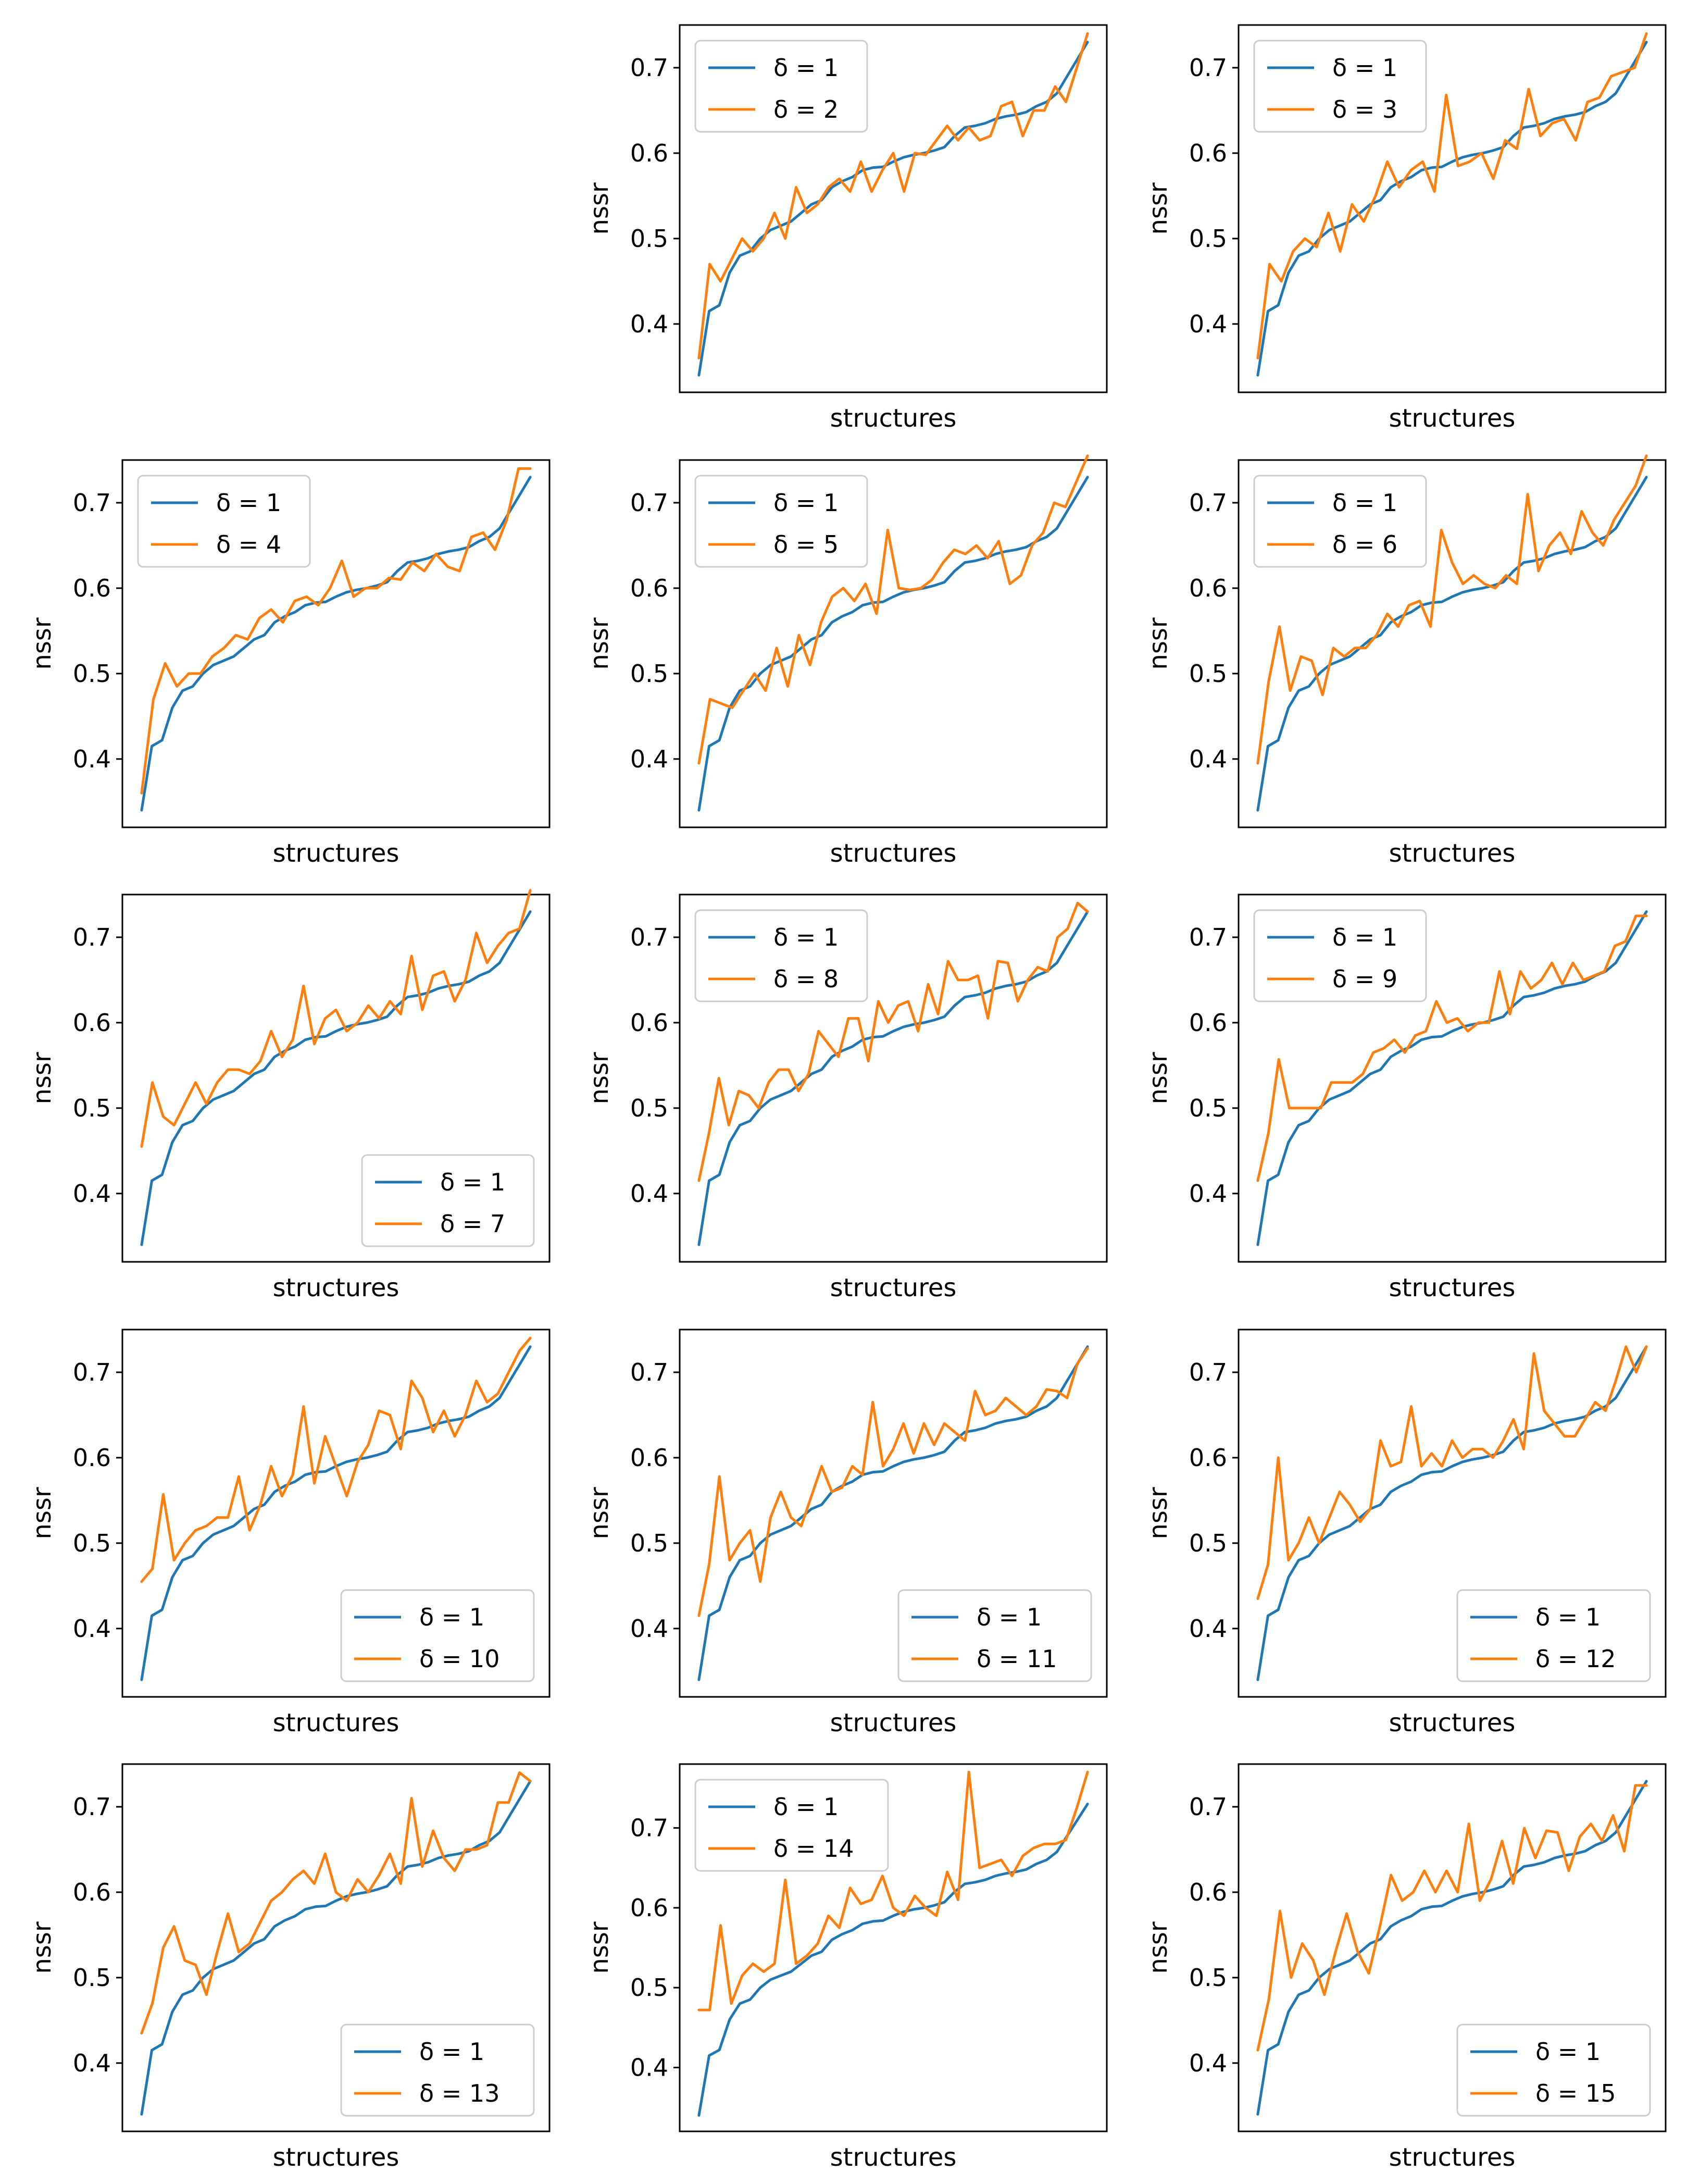 The image size is (1687, 2184). What do you see at coordinates (781, 955) in the screenshot?
I see `legend: δ = 1 δ = 8` at bounding box center [781, 955].